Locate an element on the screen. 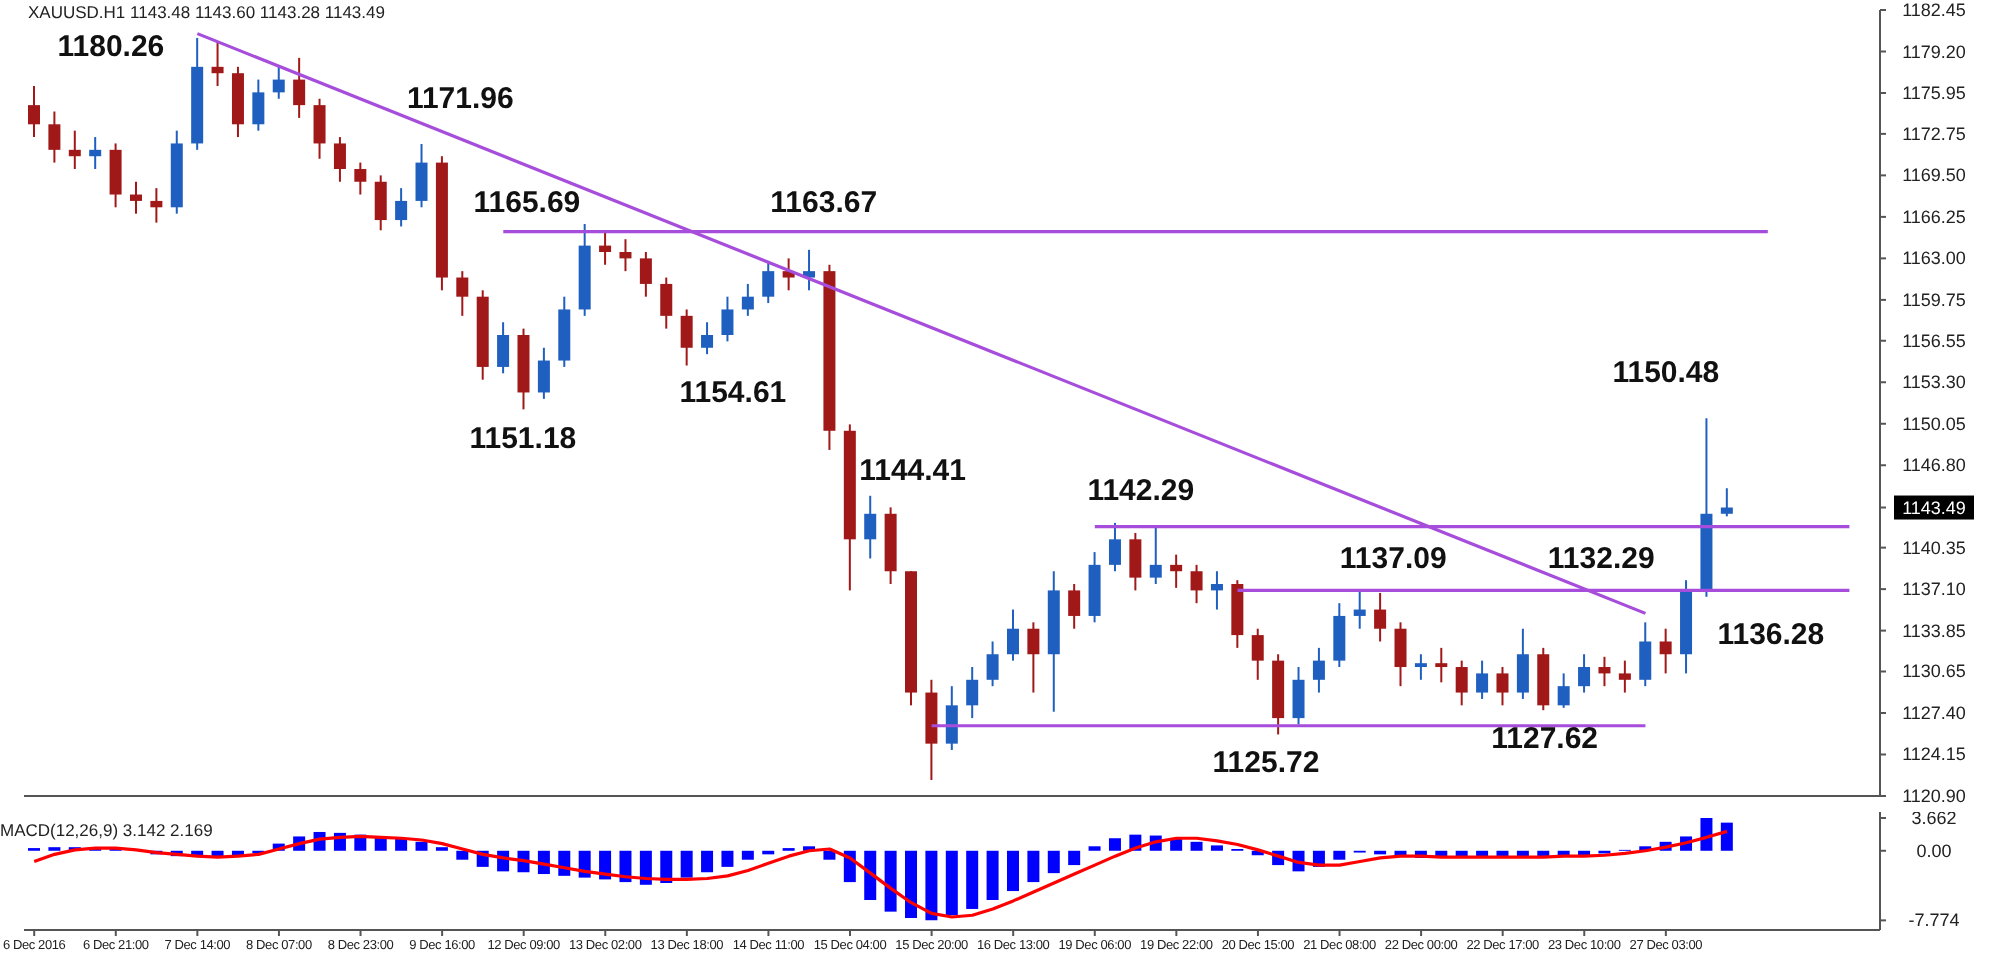 The height and width of the screenshot is (970, 2000). y-tick-label: 1182.45 is located at coordinates (1934, 10).